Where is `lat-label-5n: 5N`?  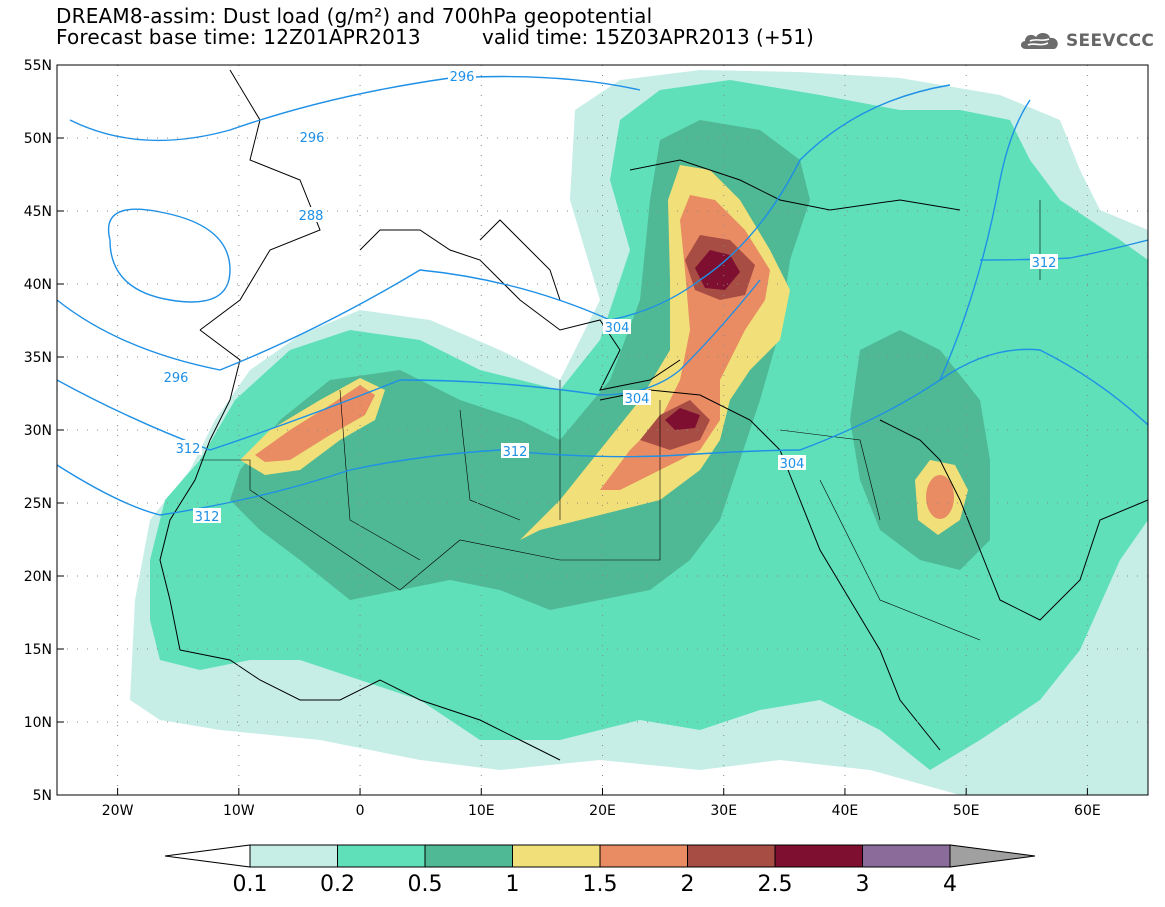 lat-label-5n: 5N is located at coordinates (42, 796).